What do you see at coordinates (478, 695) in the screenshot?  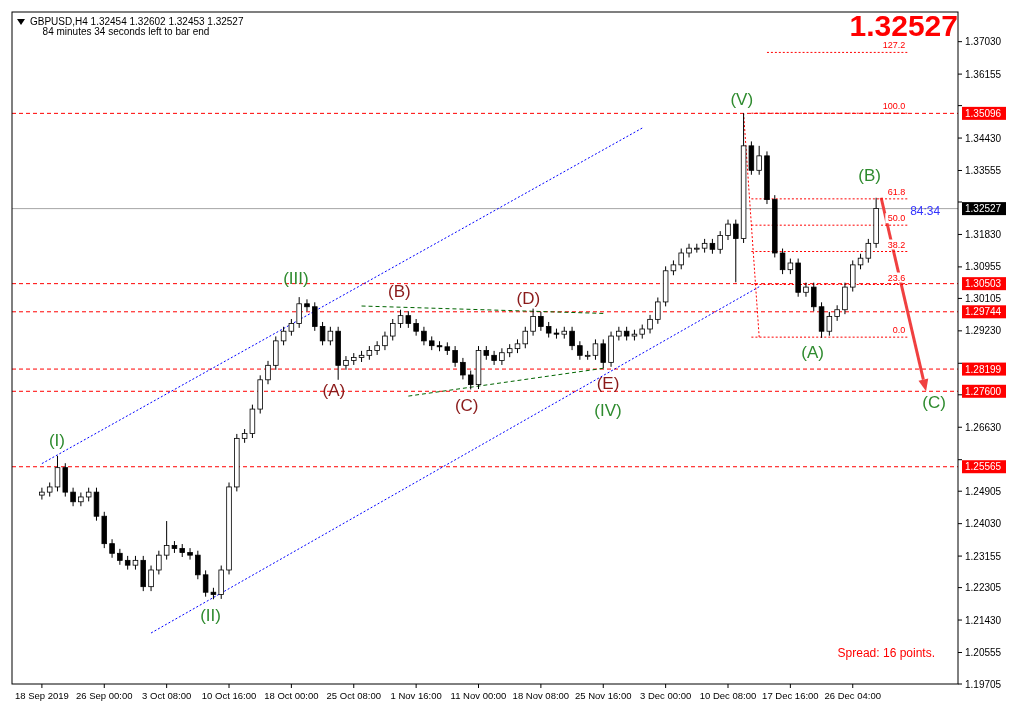 I see `x-tick-label: 11 Nov 00:00` at bounding box center [478, 695].